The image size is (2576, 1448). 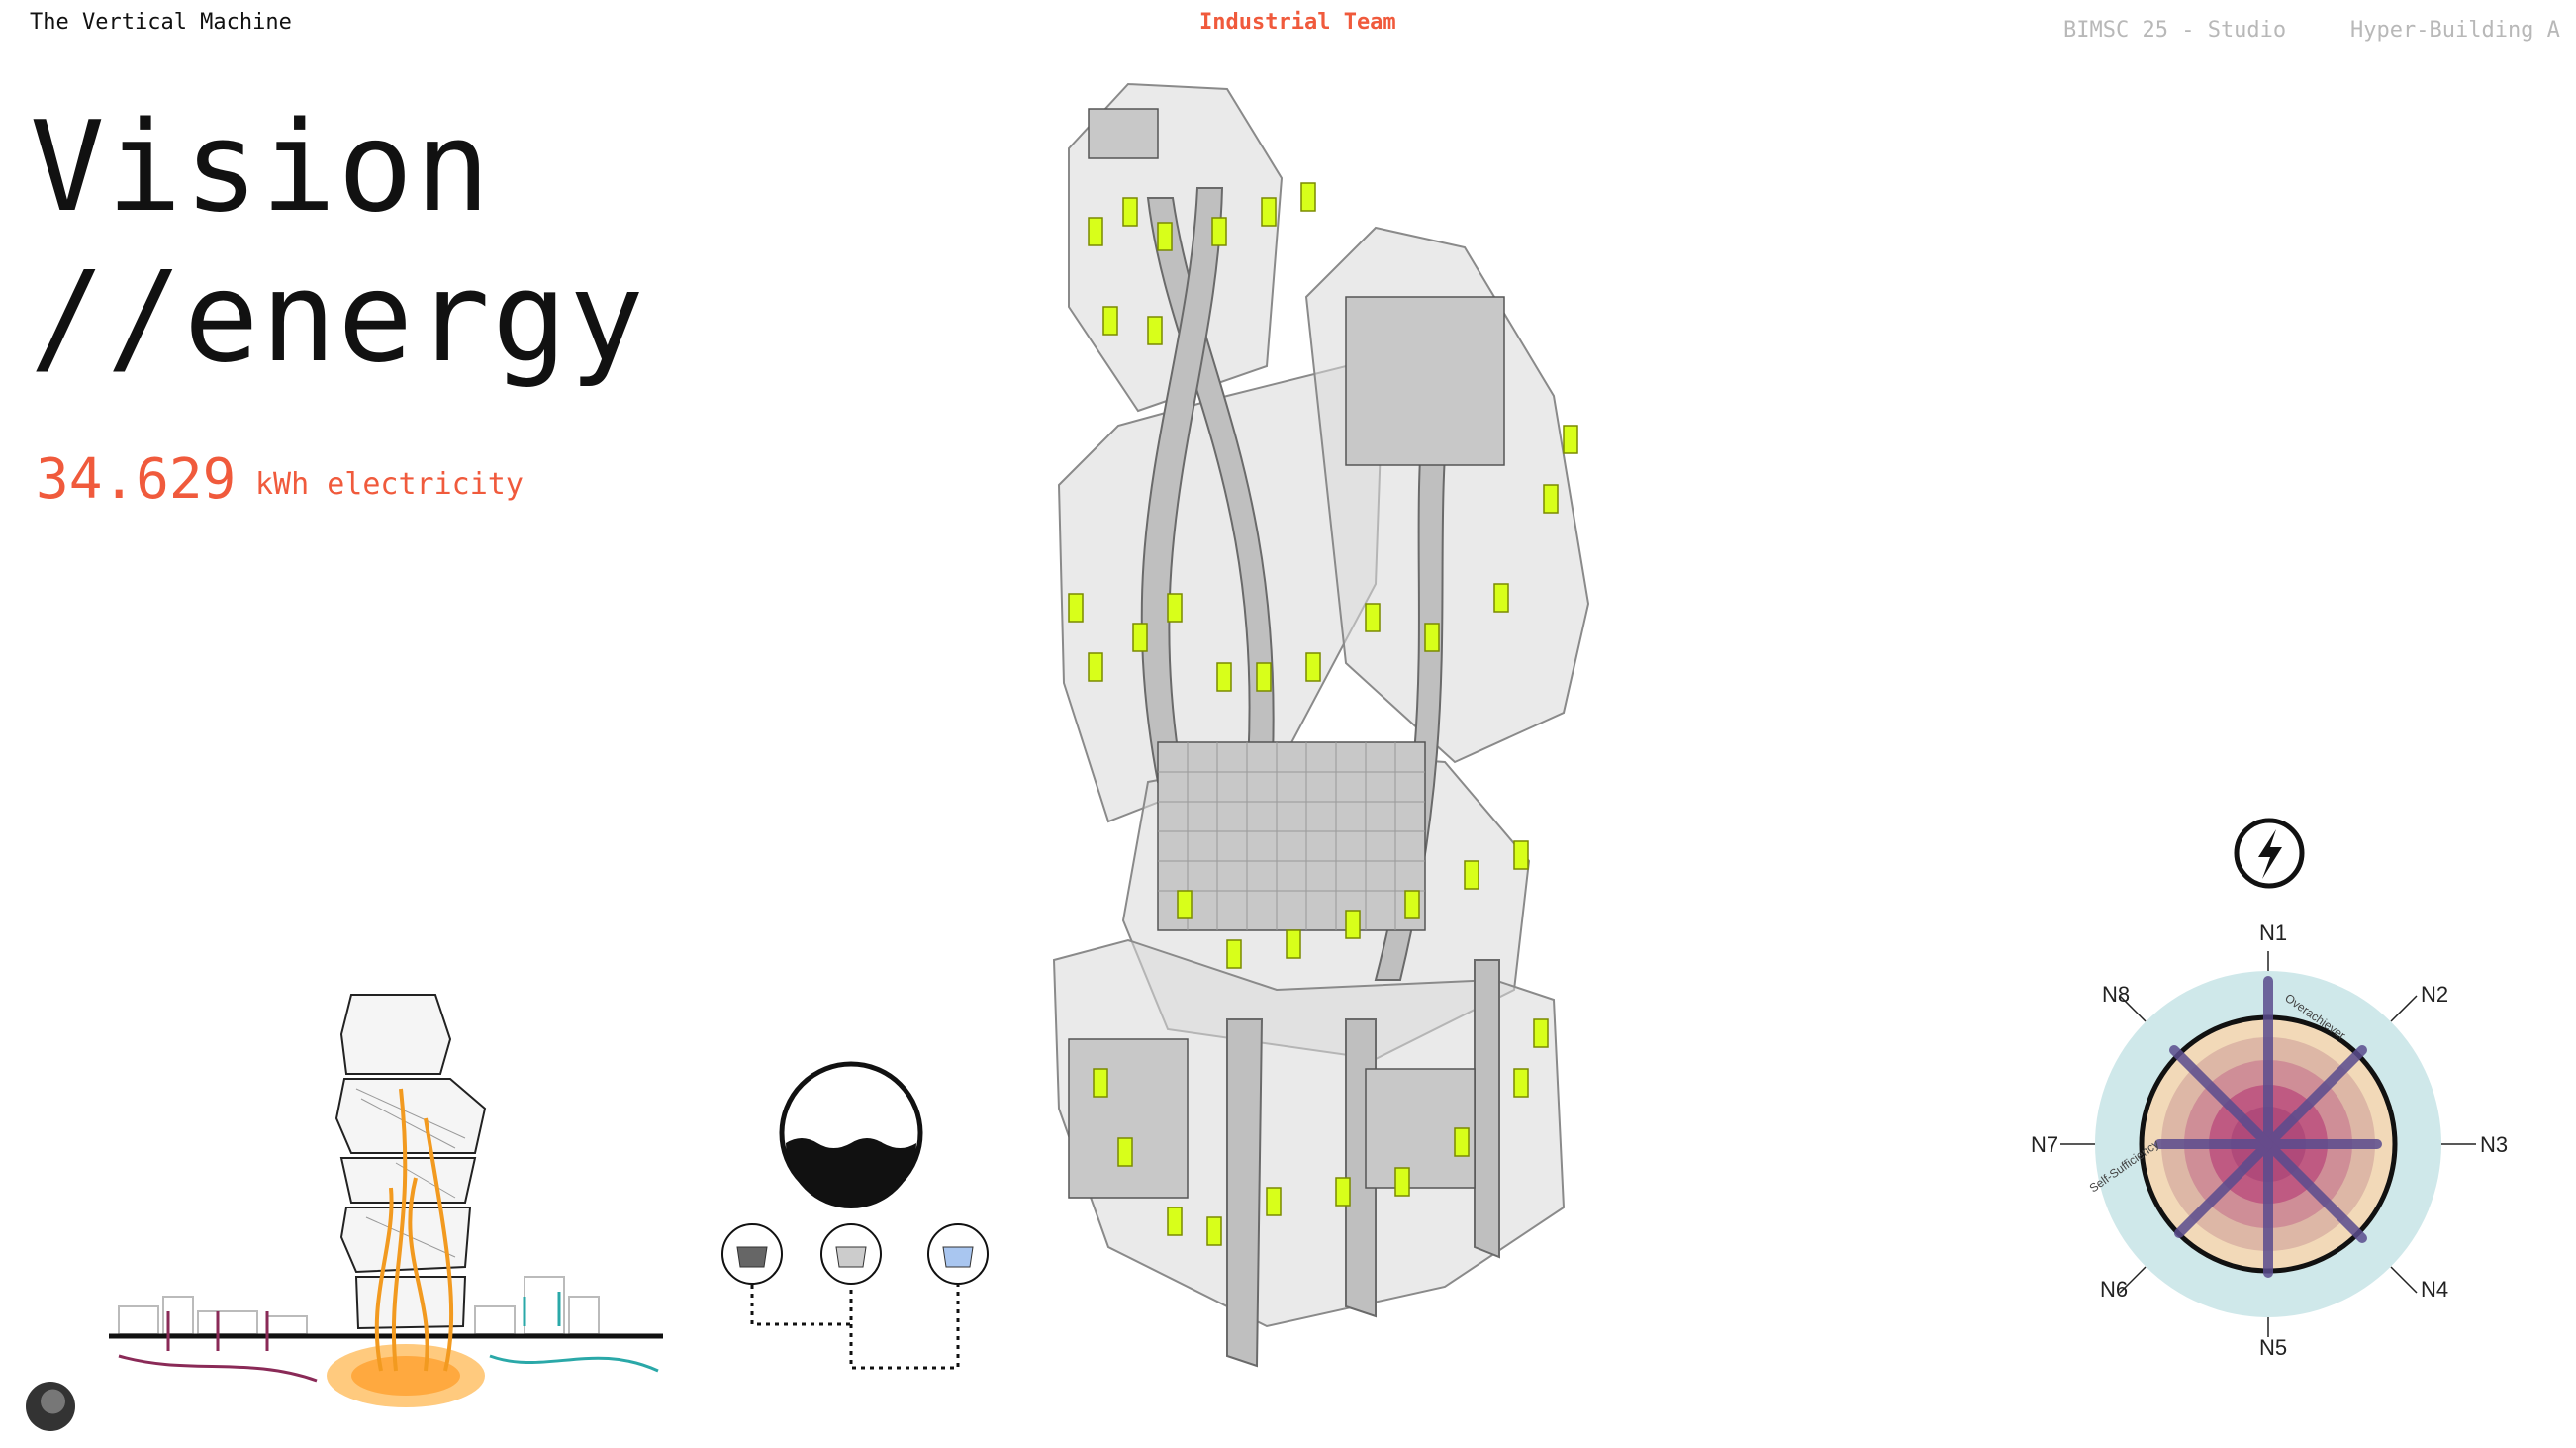 I want to click on brand-title: The Vertical Machine, so click(x=161, y=22).